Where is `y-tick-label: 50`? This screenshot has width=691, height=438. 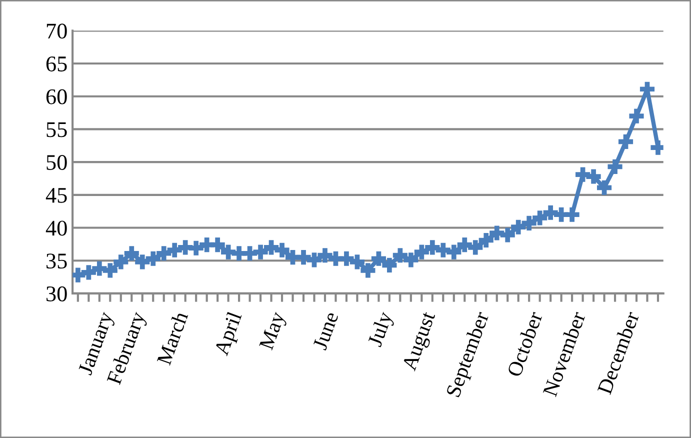
y-tick-label: 50 is located at coordinates (56, 162).